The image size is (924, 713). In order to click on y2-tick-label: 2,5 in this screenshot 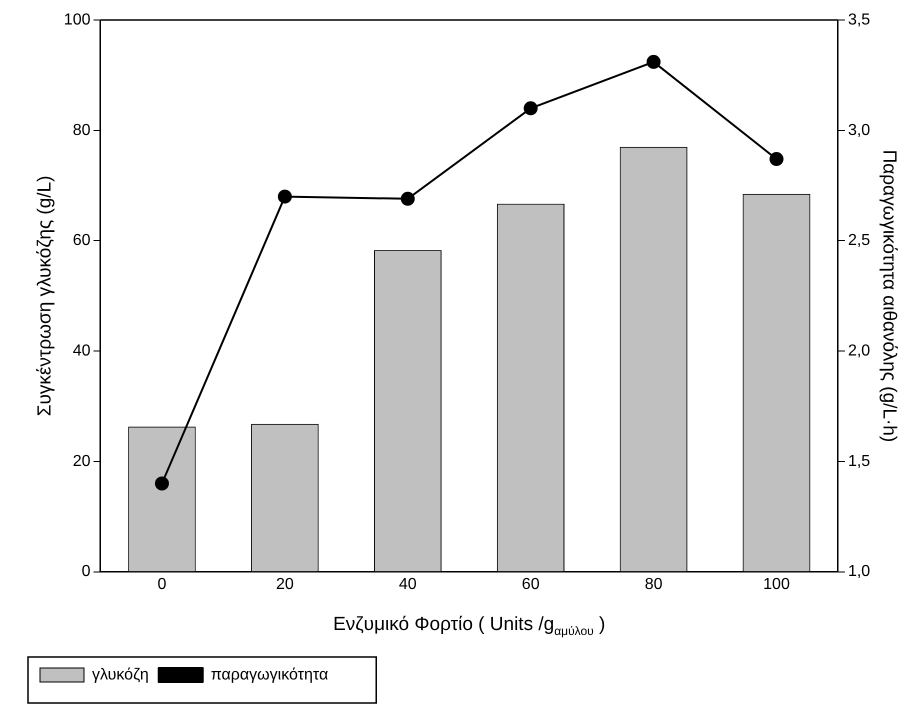, I will do `click(859, 241)`.